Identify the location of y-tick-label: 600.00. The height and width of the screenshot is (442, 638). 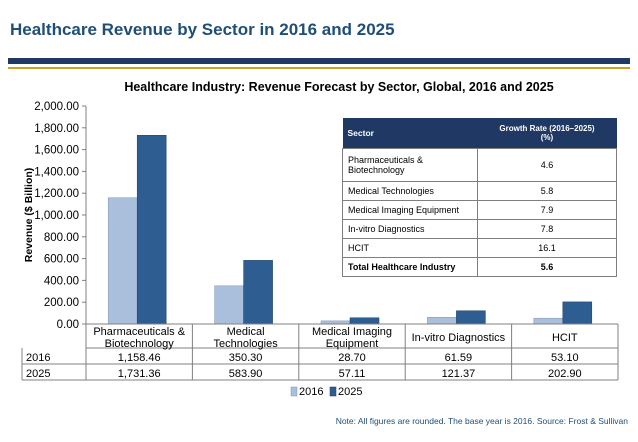
(61, 260).